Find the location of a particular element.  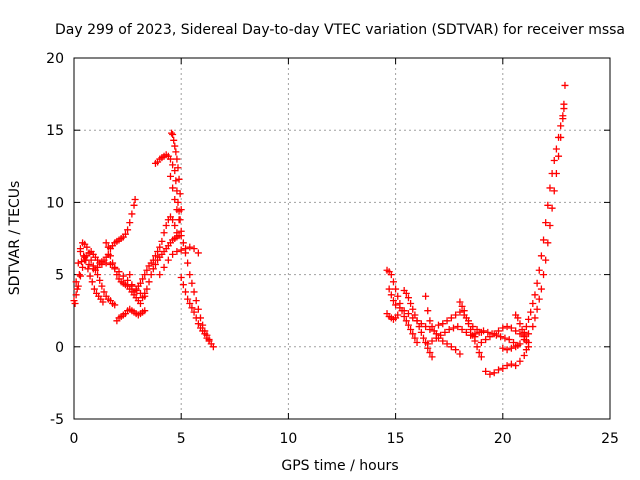

y-tick-label: 10 is located at coordinates (55, 203).